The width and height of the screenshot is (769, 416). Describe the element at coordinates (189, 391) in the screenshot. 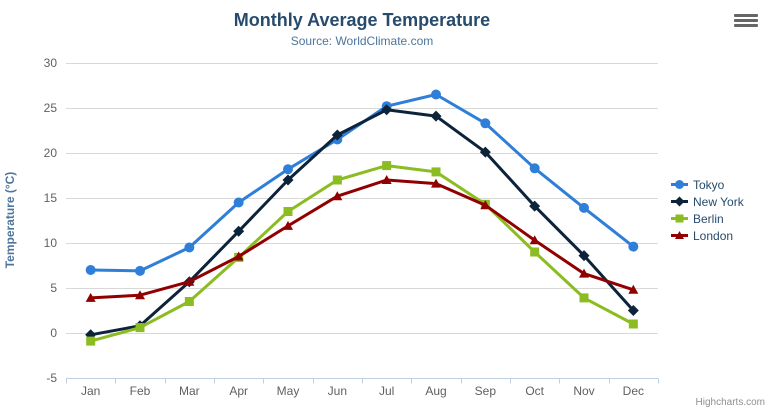

I see `x-tick-label: Mar` at that location.